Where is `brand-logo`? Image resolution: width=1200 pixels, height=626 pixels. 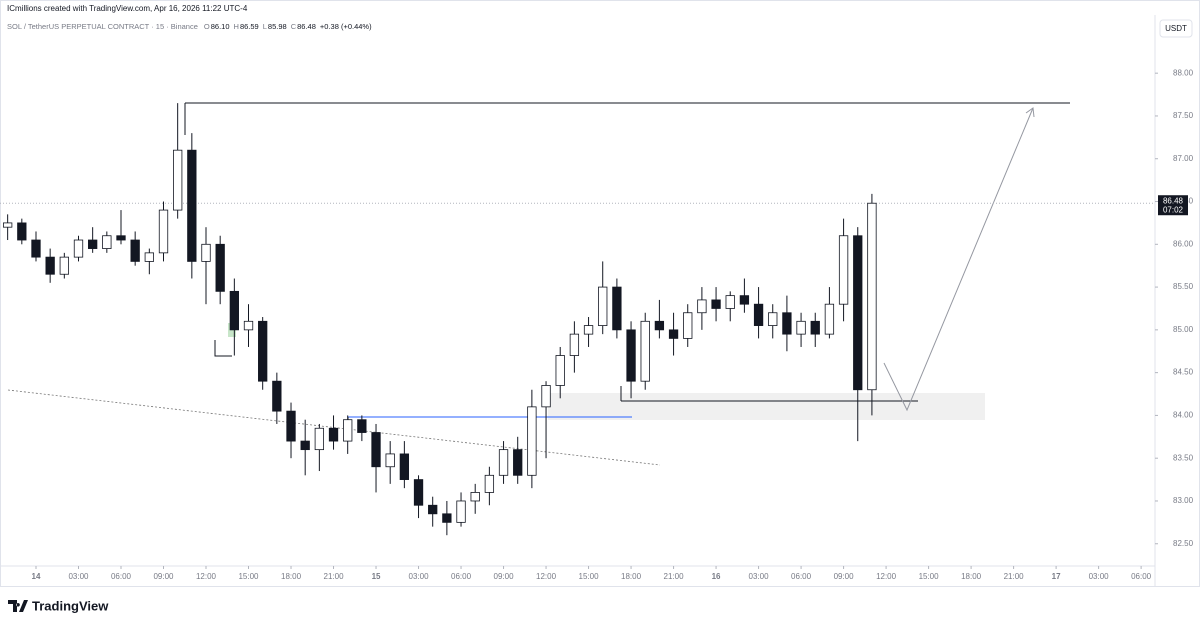
brand-logo is located at coordinates (18, 606).